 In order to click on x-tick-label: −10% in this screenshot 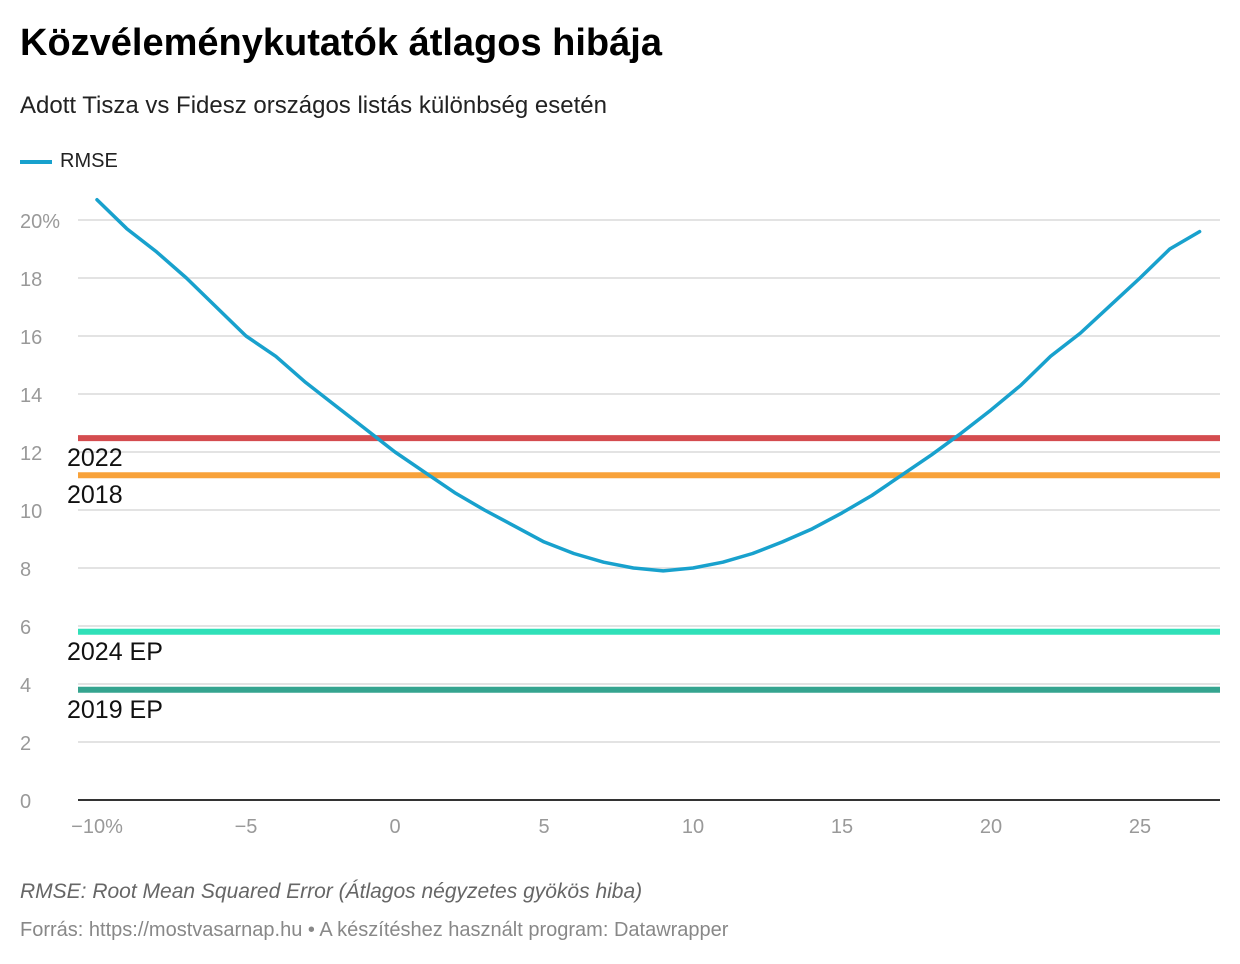, I will do `click(97, 827)`.